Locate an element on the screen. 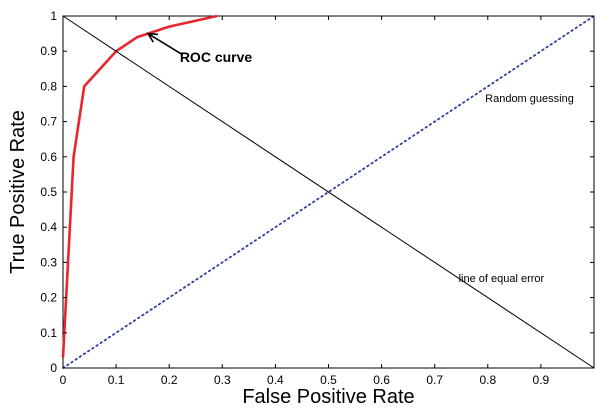 The image size is (599, 411). x-tick-label: 0.3 is located at coordinates (222, 380).